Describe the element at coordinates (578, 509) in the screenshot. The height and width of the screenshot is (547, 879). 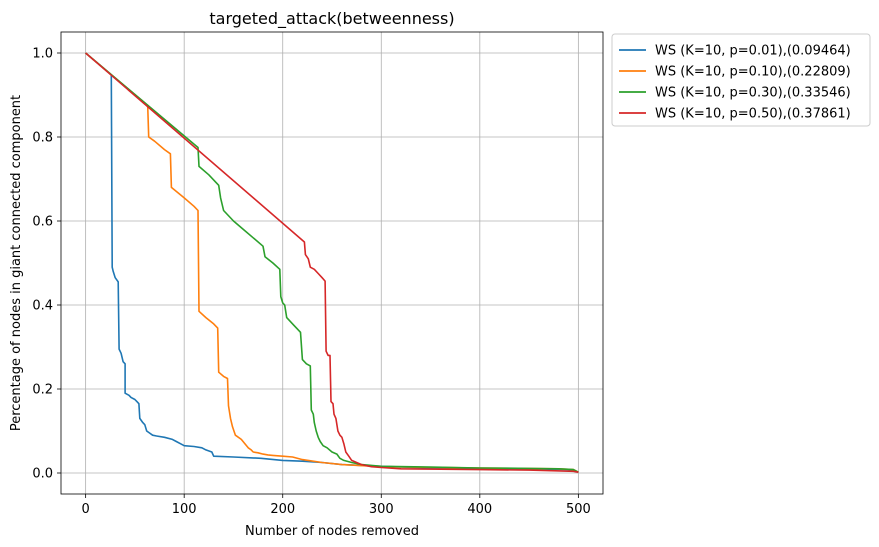
I see `x-tick-label: 500` at that location.